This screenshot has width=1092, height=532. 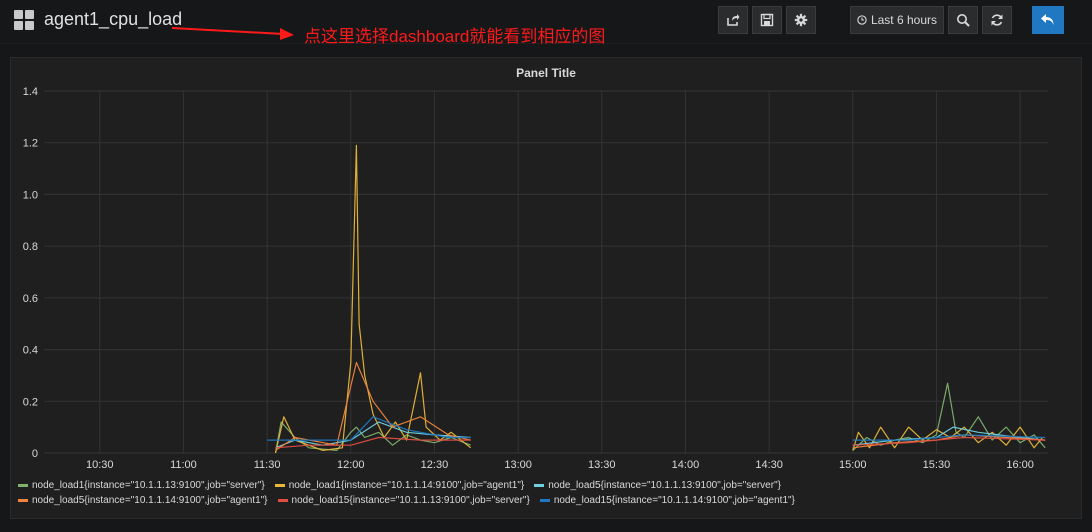 I want to click on x-tick-label: 16:00, so click(x=1020, y=465).